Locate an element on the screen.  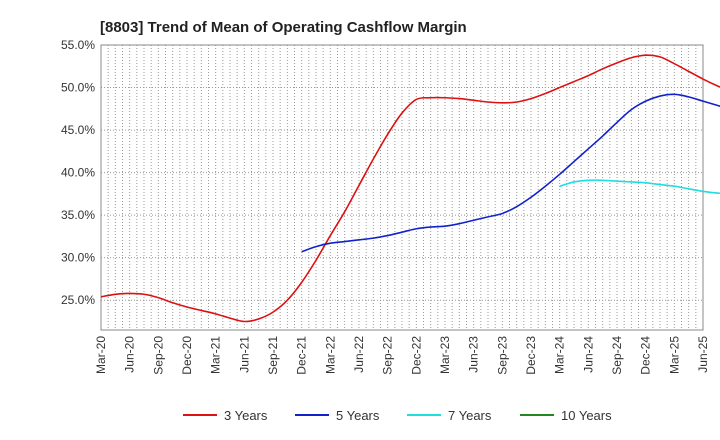
x-tick-label: Dec-21 is located at coordinates (302, 355).